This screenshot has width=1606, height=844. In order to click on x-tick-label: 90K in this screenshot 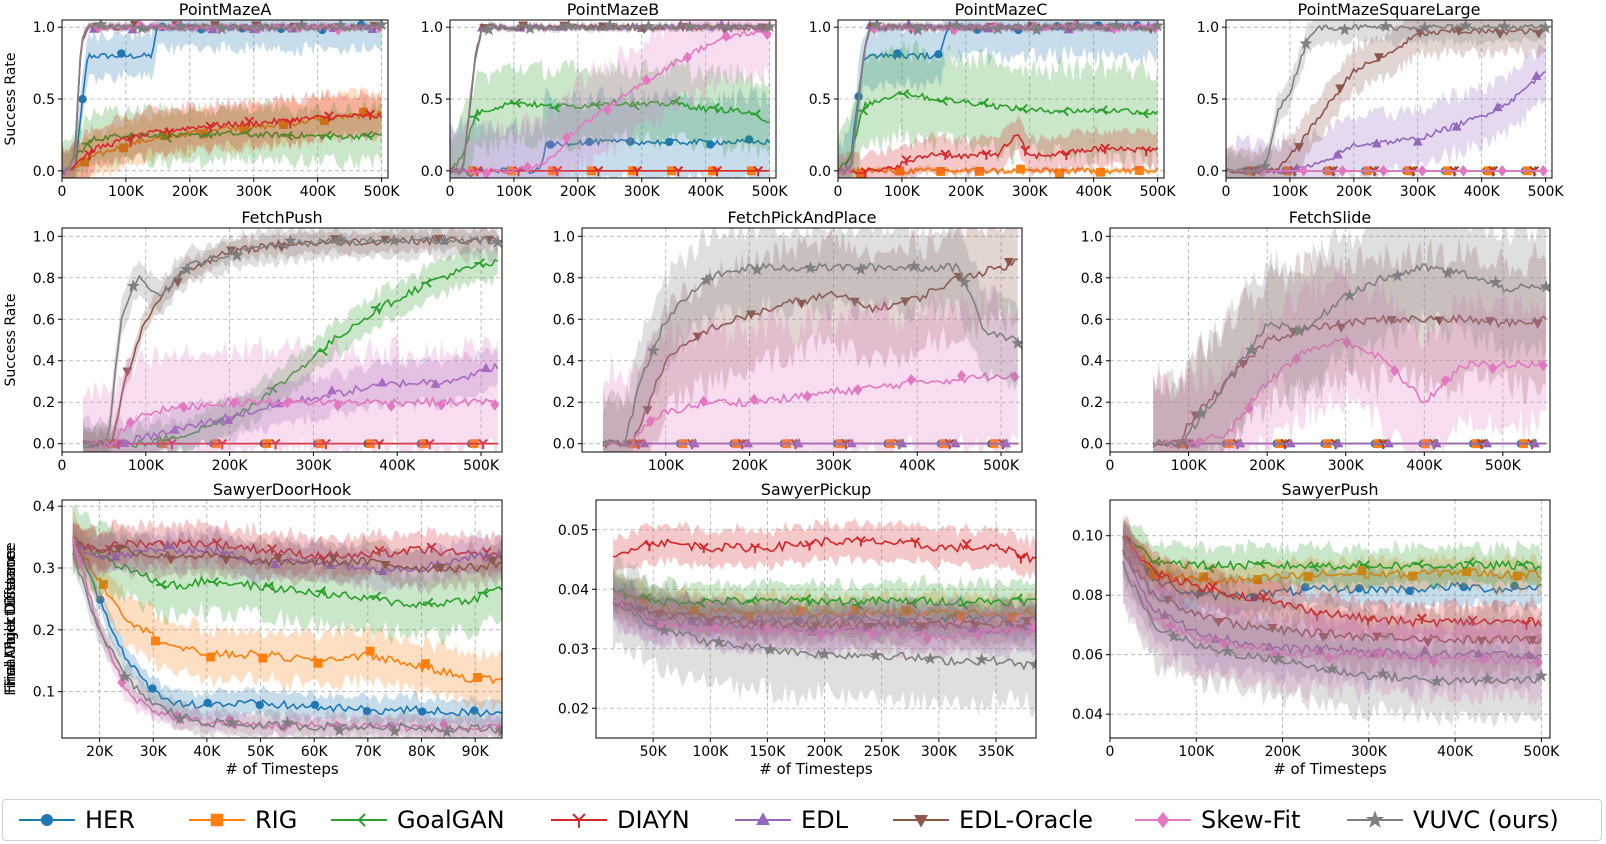, I will do `click(476, 752)`.